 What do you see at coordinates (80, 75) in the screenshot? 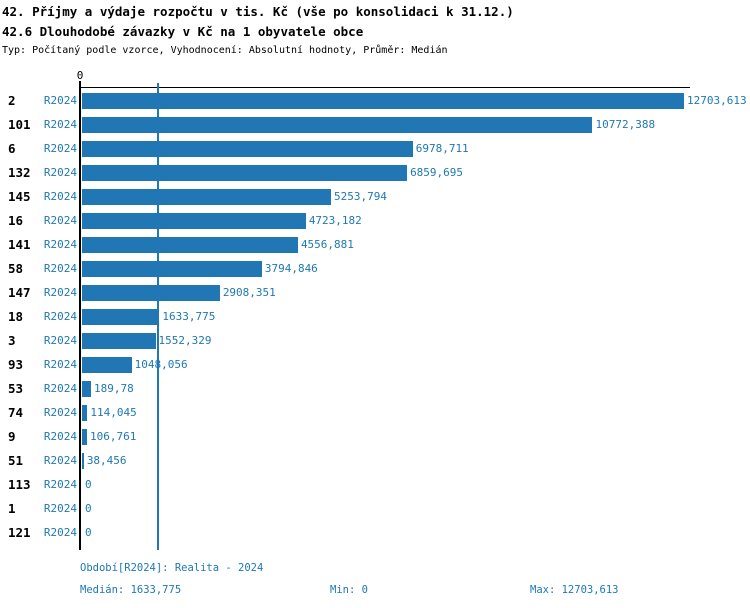
I see `x-axis-zero-tick-label: 0` at bounding box center [80, 75].